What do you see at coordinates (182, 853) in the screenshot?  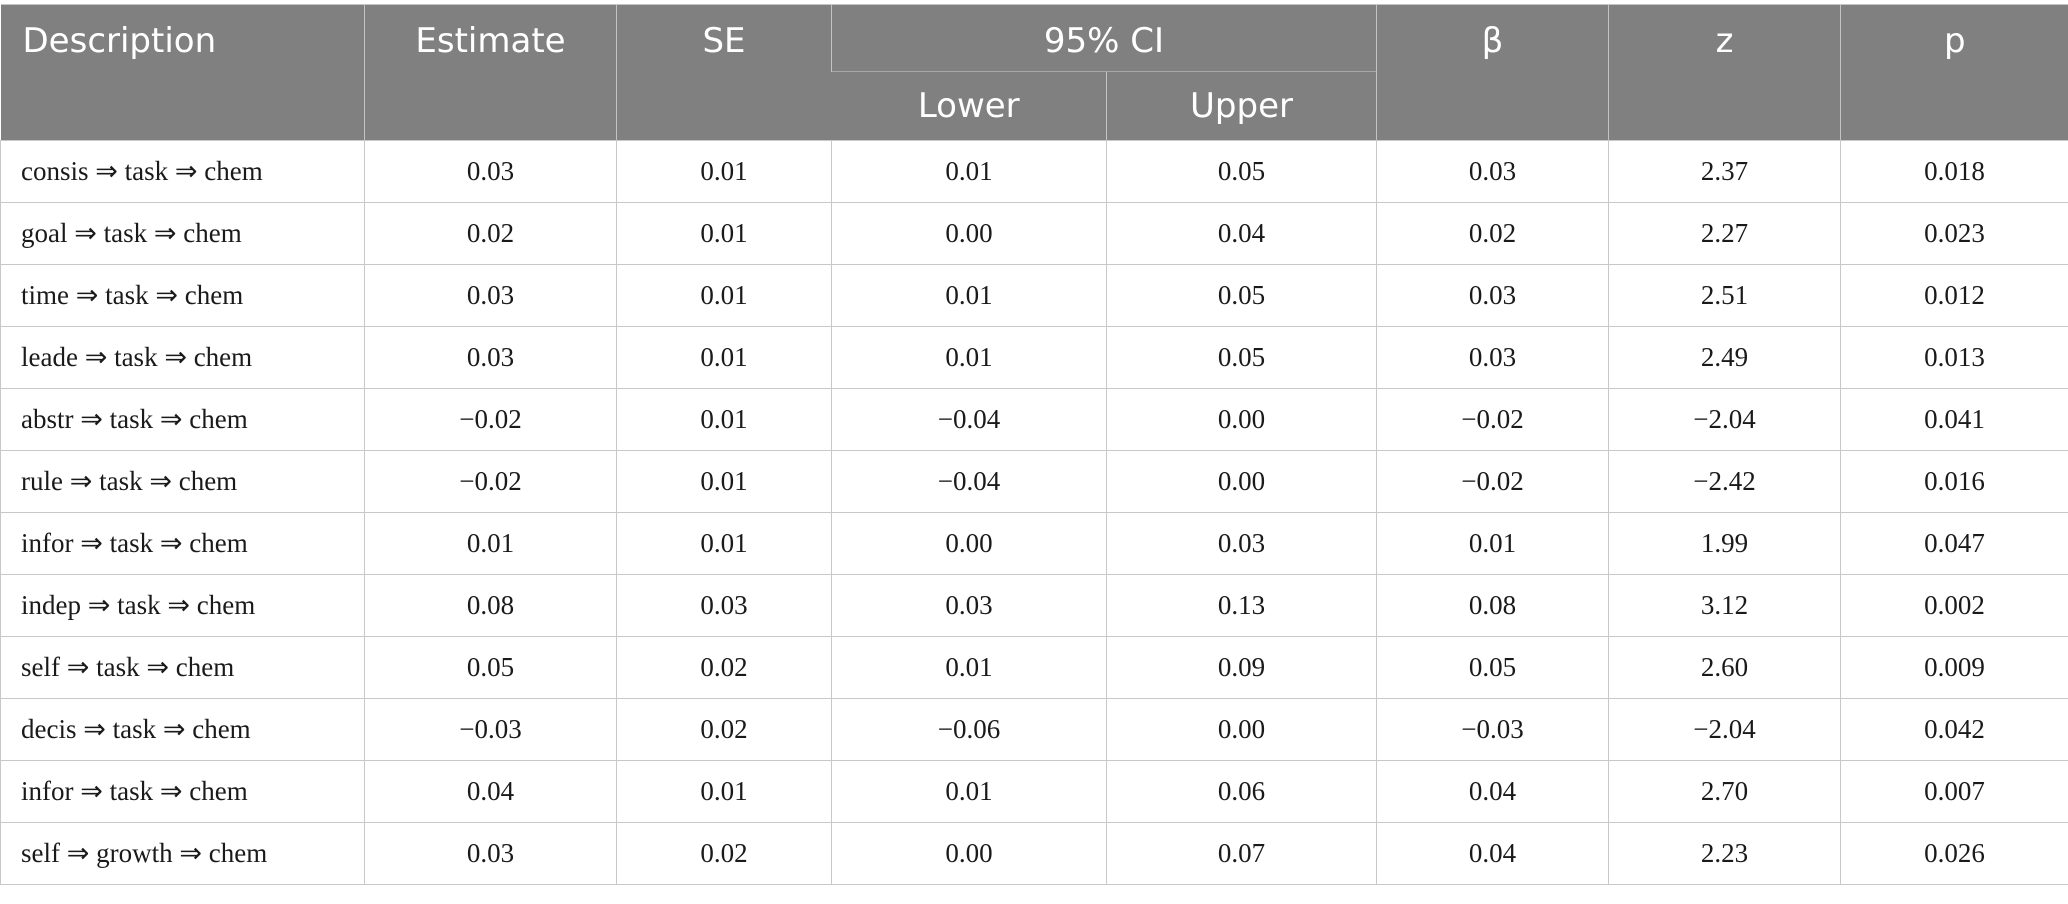 I see `cell-description: self ⇒ growth ⇒ chem` at bounding box center [182, 853].